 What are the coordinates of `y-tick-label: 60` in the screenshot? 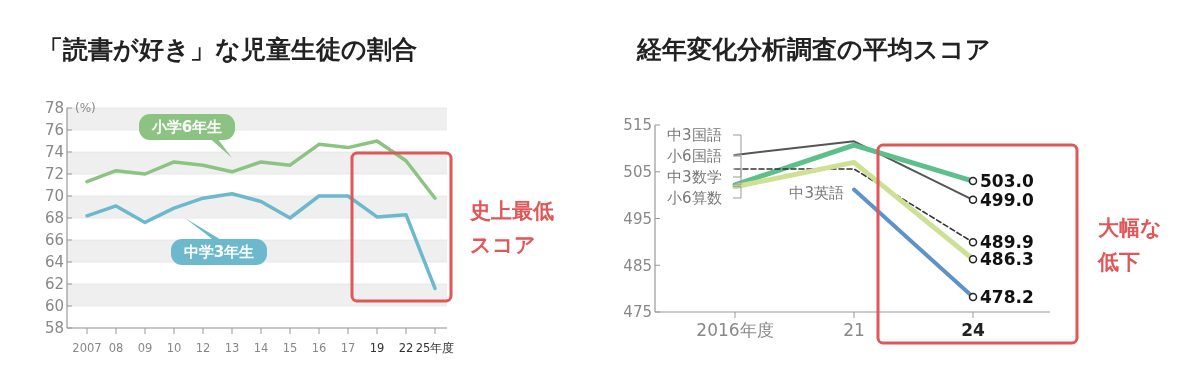 It's located at (54, 306).